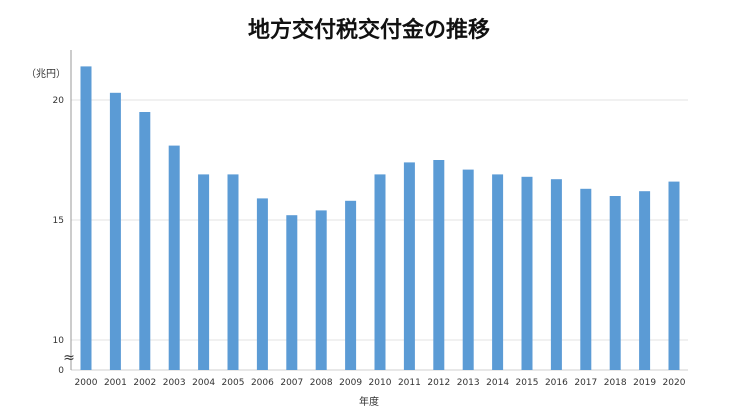  Describe the element at coordinates (615, 283) in the screenshot. I see `bar-2018` at that location.